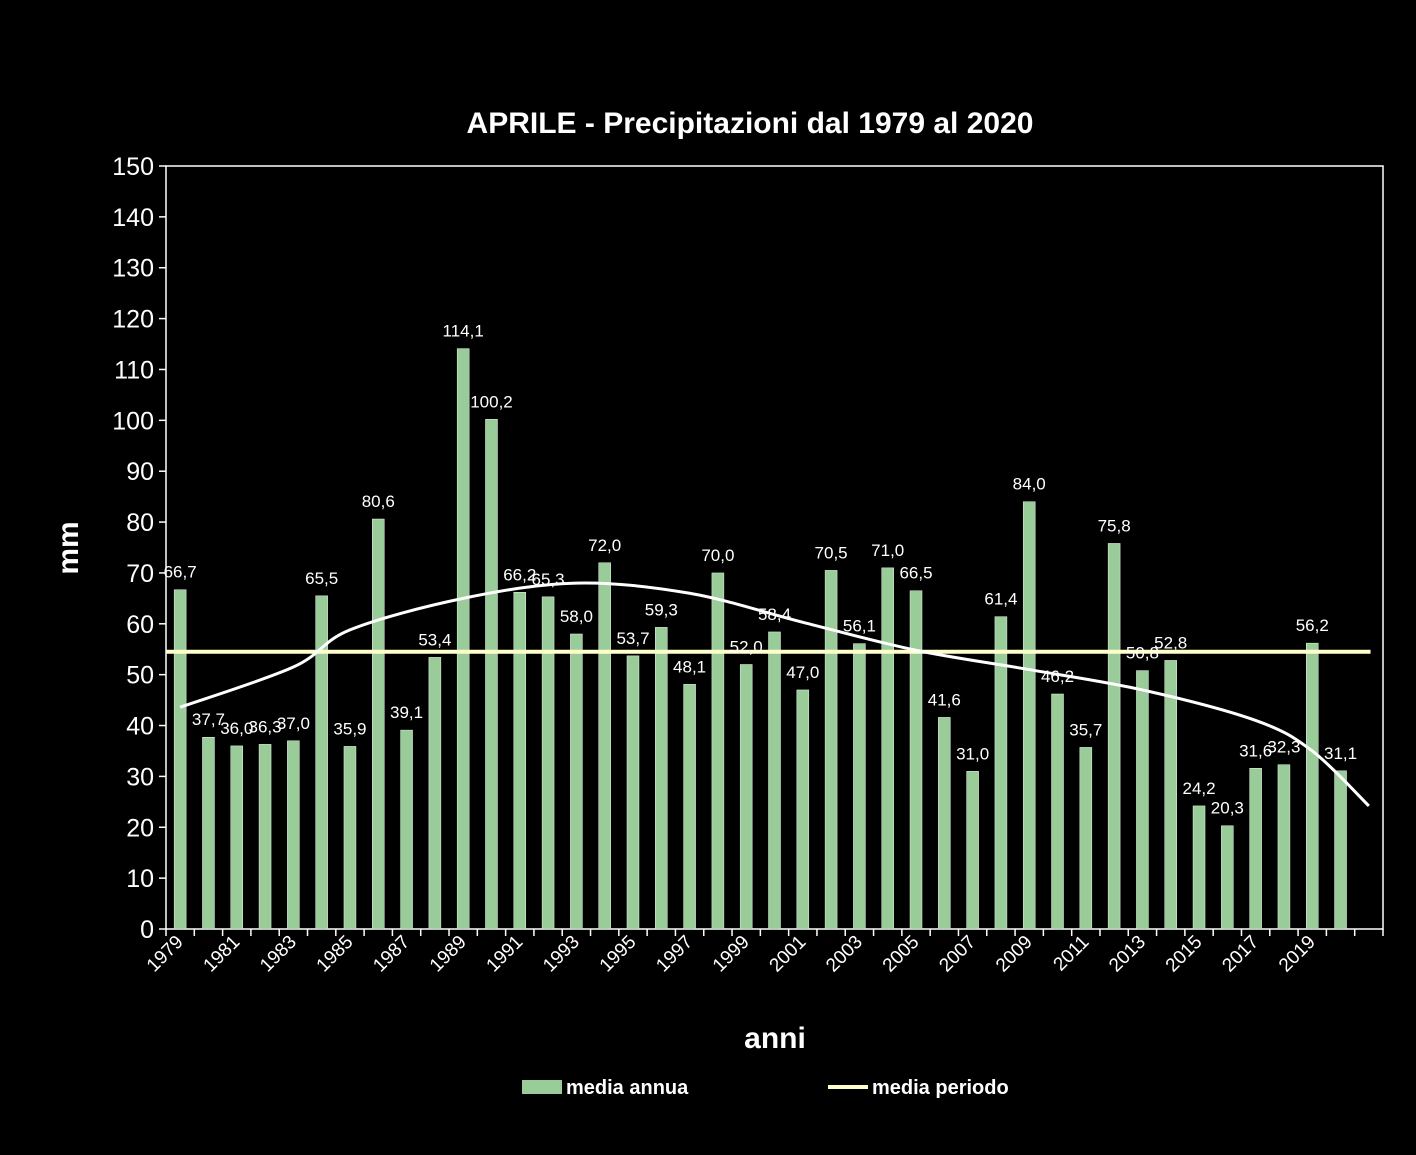 The image size is (1416, 1155). I want to click on bar-1979, so click(180, 759).